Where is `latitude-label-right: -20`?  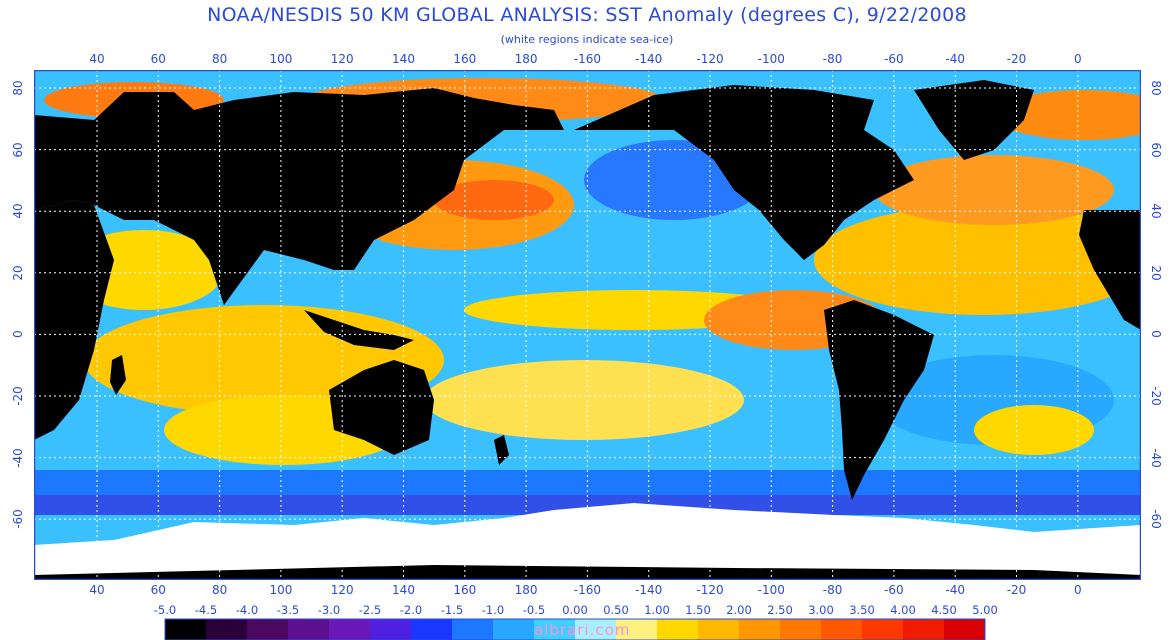 latitude-label-right: -20 is located at coordinates (1156, 396).